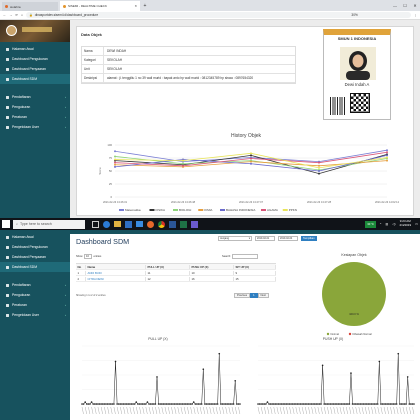 The width and height of the screenshot is (420, 420). Describe the element at coordinates (139, 223) in the screenshot. I see `mail-icon` at that location.